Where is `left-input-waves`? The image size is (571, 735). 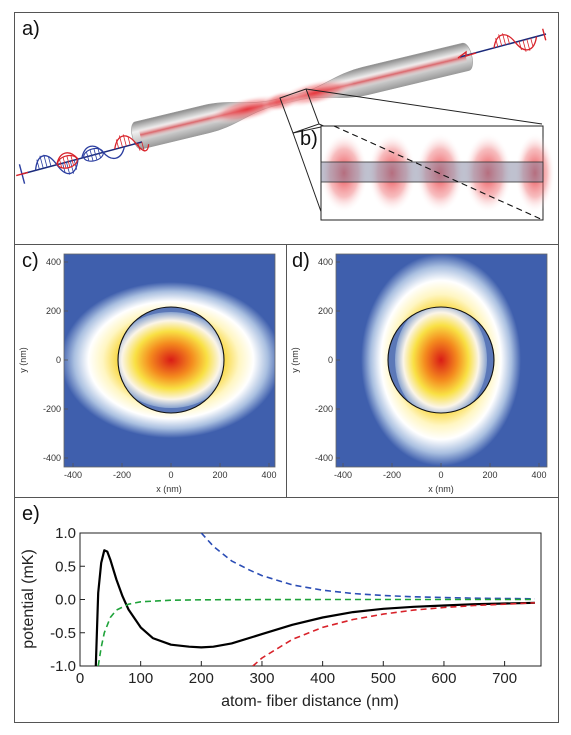 left-input-waves is located at coordinates (82, 158).